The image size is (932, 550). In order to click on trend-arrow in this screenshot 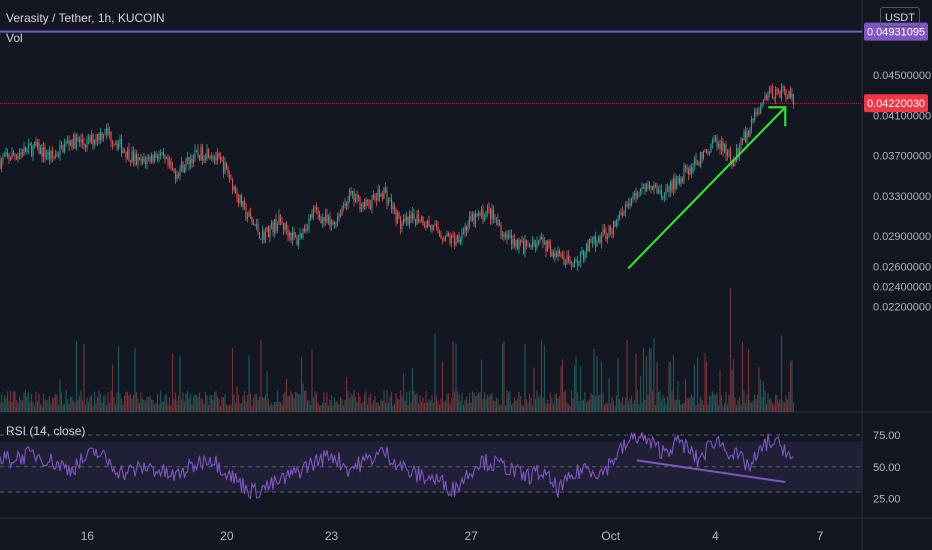, I will do `click(707, 188)`.